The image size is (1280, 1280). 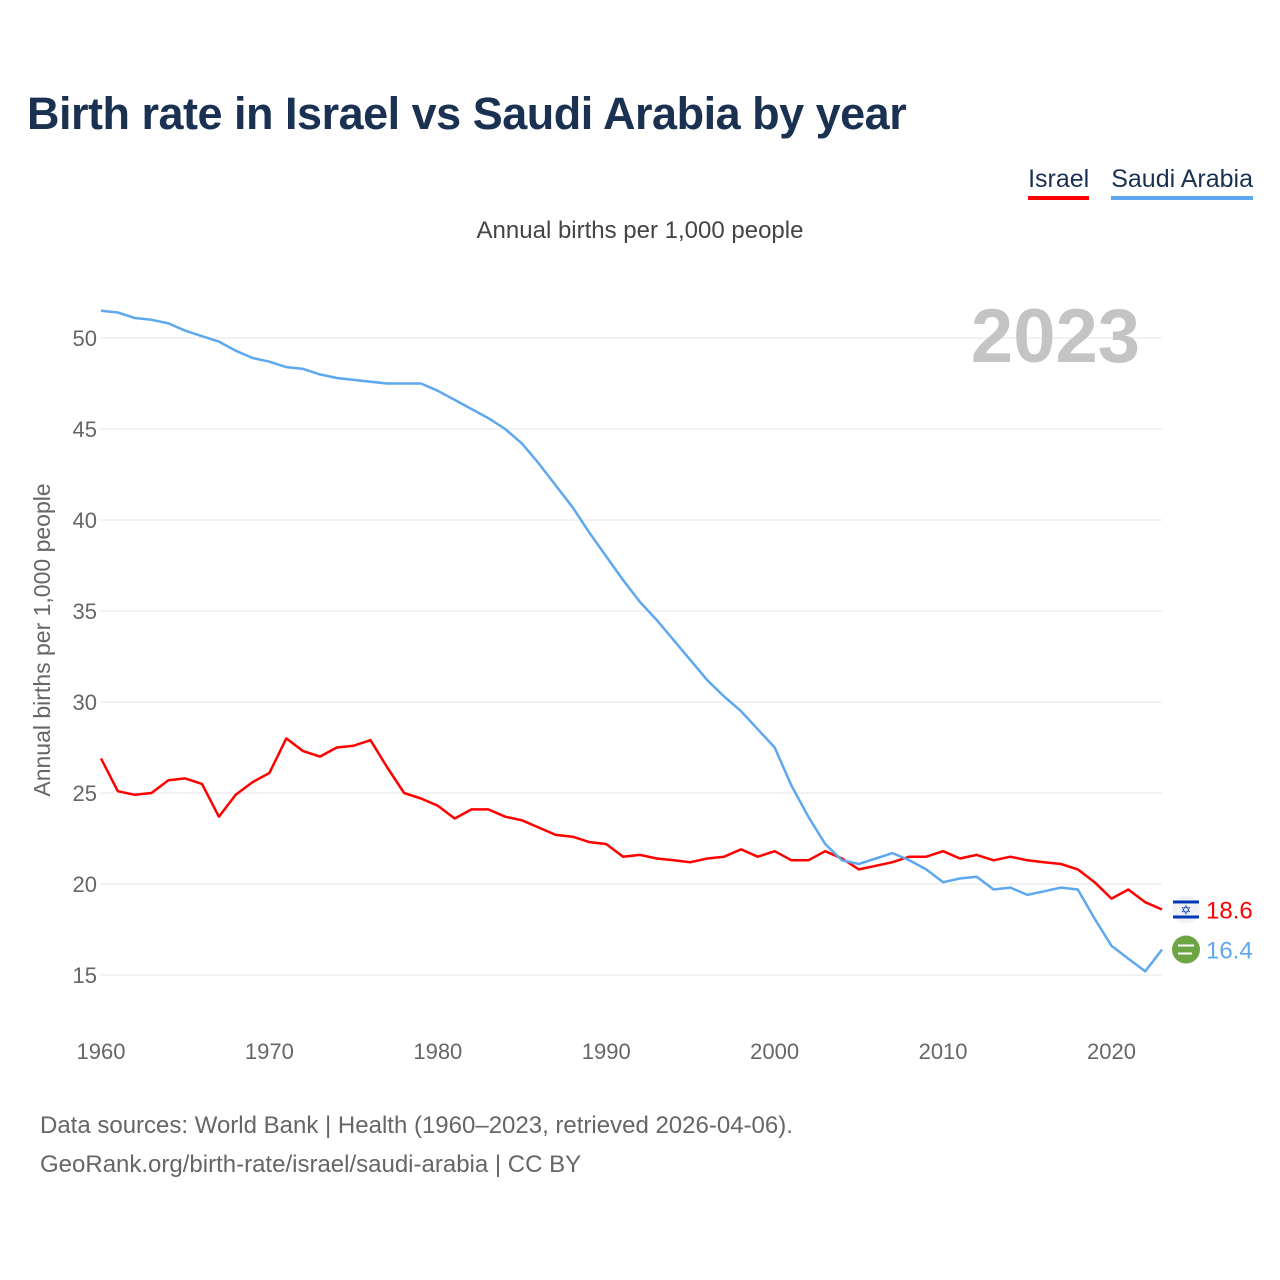 What do you see at coordinates (85, 429) in the screenshot?
I see `y-tick-label: 45` at bounding box center [85, 429].